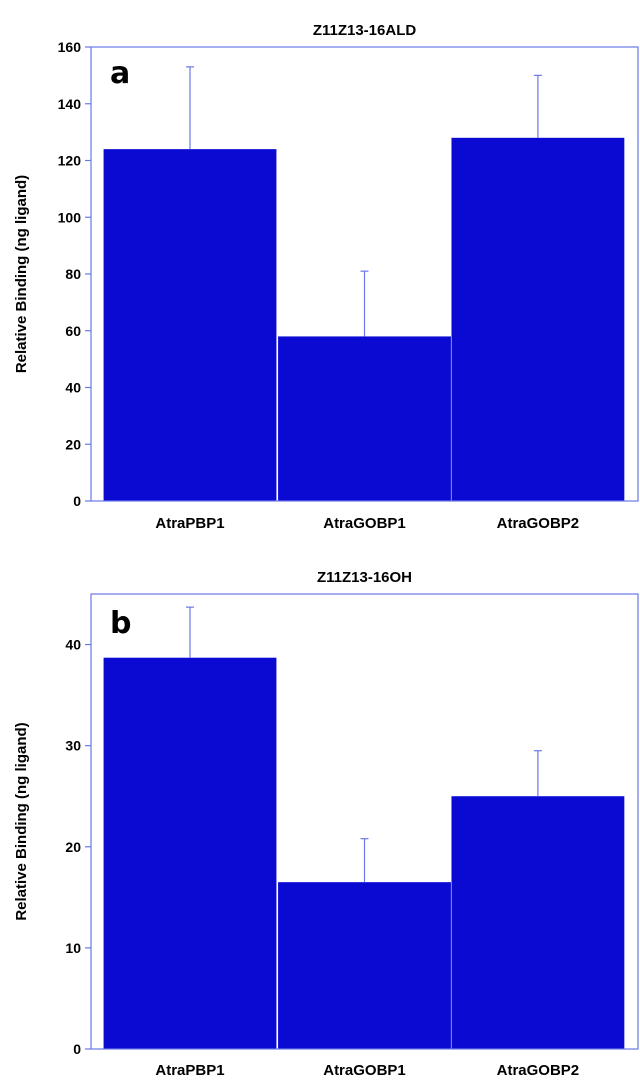 Image resolution: width=640 pixels, height=1081 pixels. Describe the element at coordinates (120, 73) in the screenshot. I see `panel-letter: a` at that location.